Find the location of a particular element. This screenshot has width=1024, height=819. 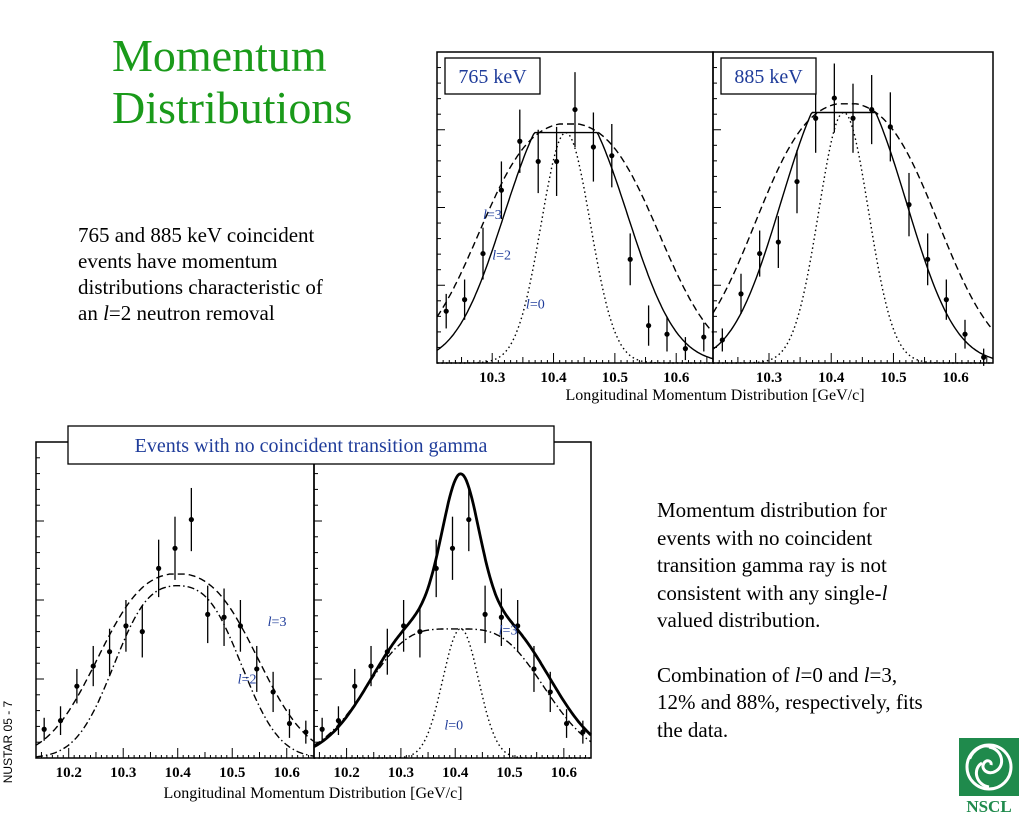

logo-text: NSCL is located at coordinates (988, 806).